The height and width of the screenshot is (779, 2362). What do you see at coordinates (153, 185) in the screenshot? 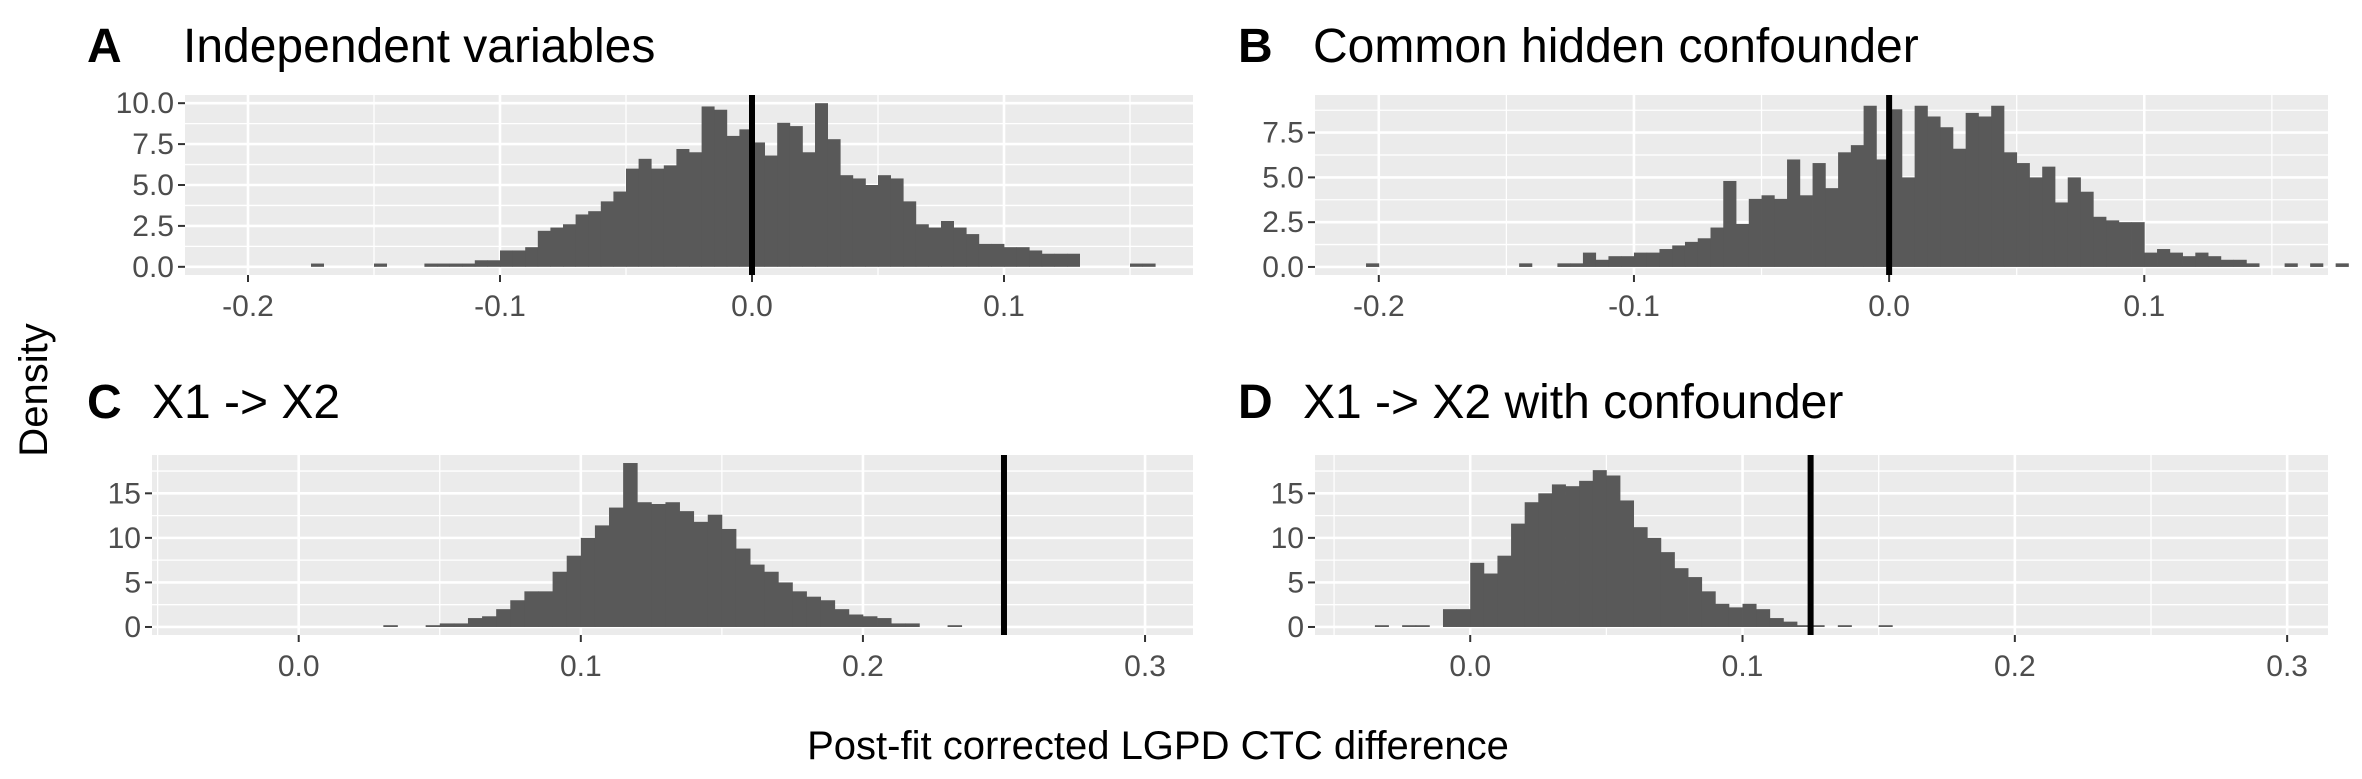
I see `y-tick-label: 5.0` at bounding box center [153, 185].